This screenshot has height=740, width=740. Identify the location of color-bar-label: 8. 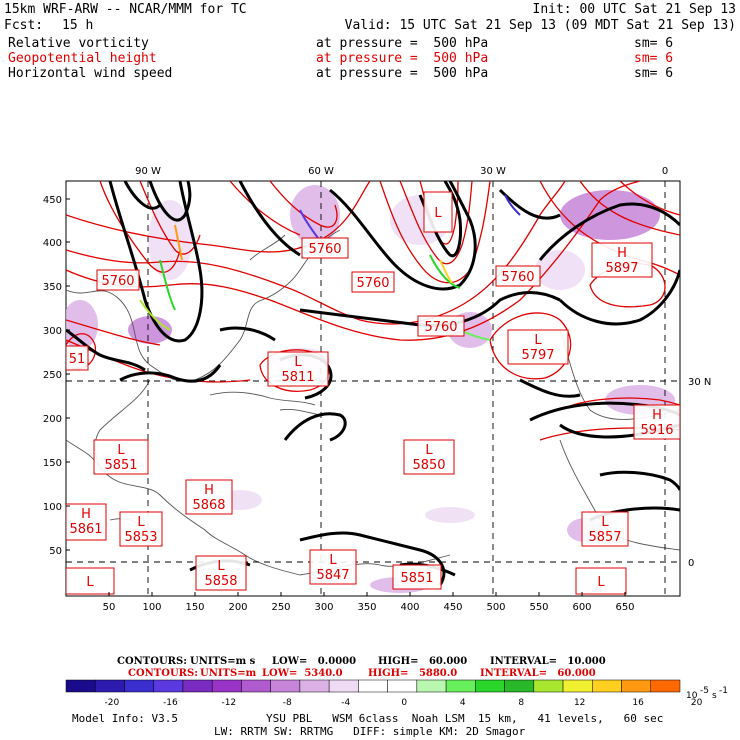
(521, 703).